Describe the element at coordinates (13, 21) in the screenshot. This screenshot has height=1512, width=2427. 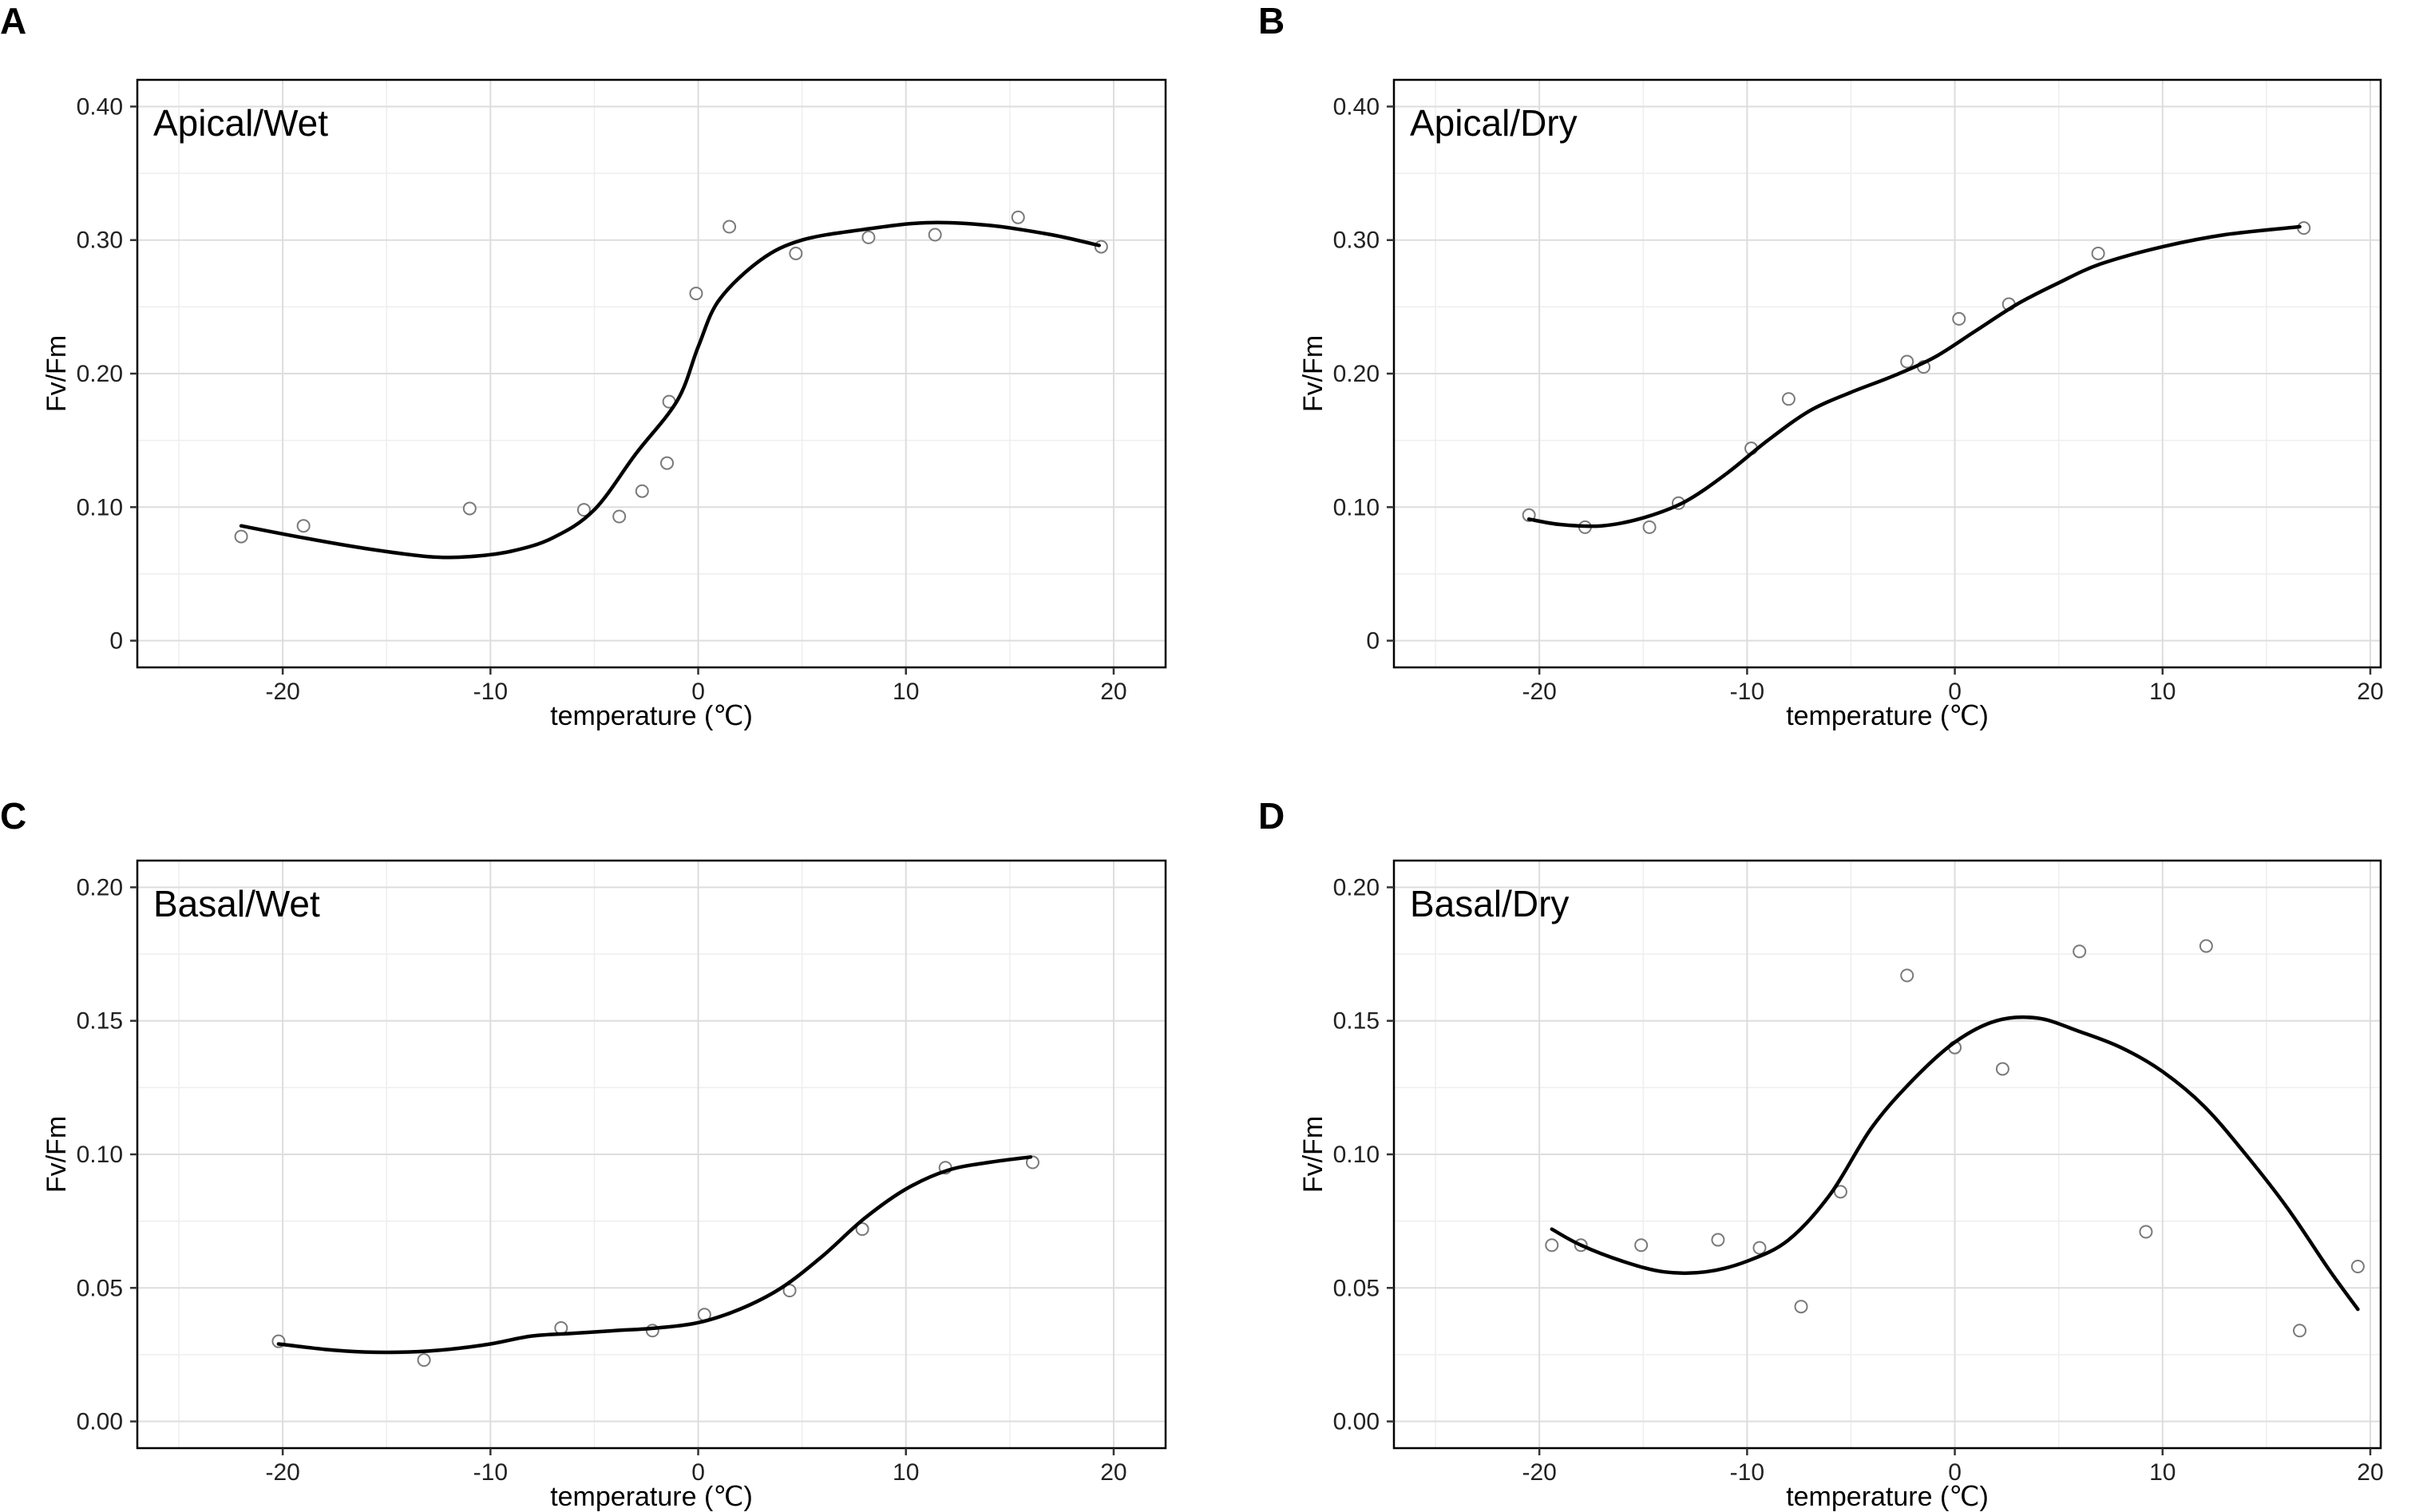
I see `panel-letter-a: A` at that location.